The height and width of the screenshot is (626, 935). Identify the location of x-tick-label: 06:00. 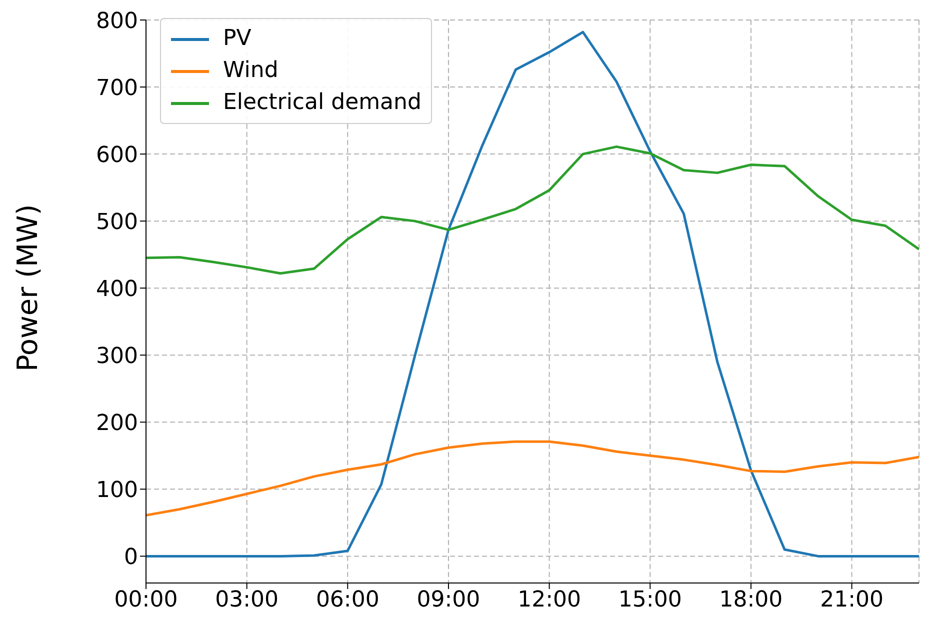
(348, 600).